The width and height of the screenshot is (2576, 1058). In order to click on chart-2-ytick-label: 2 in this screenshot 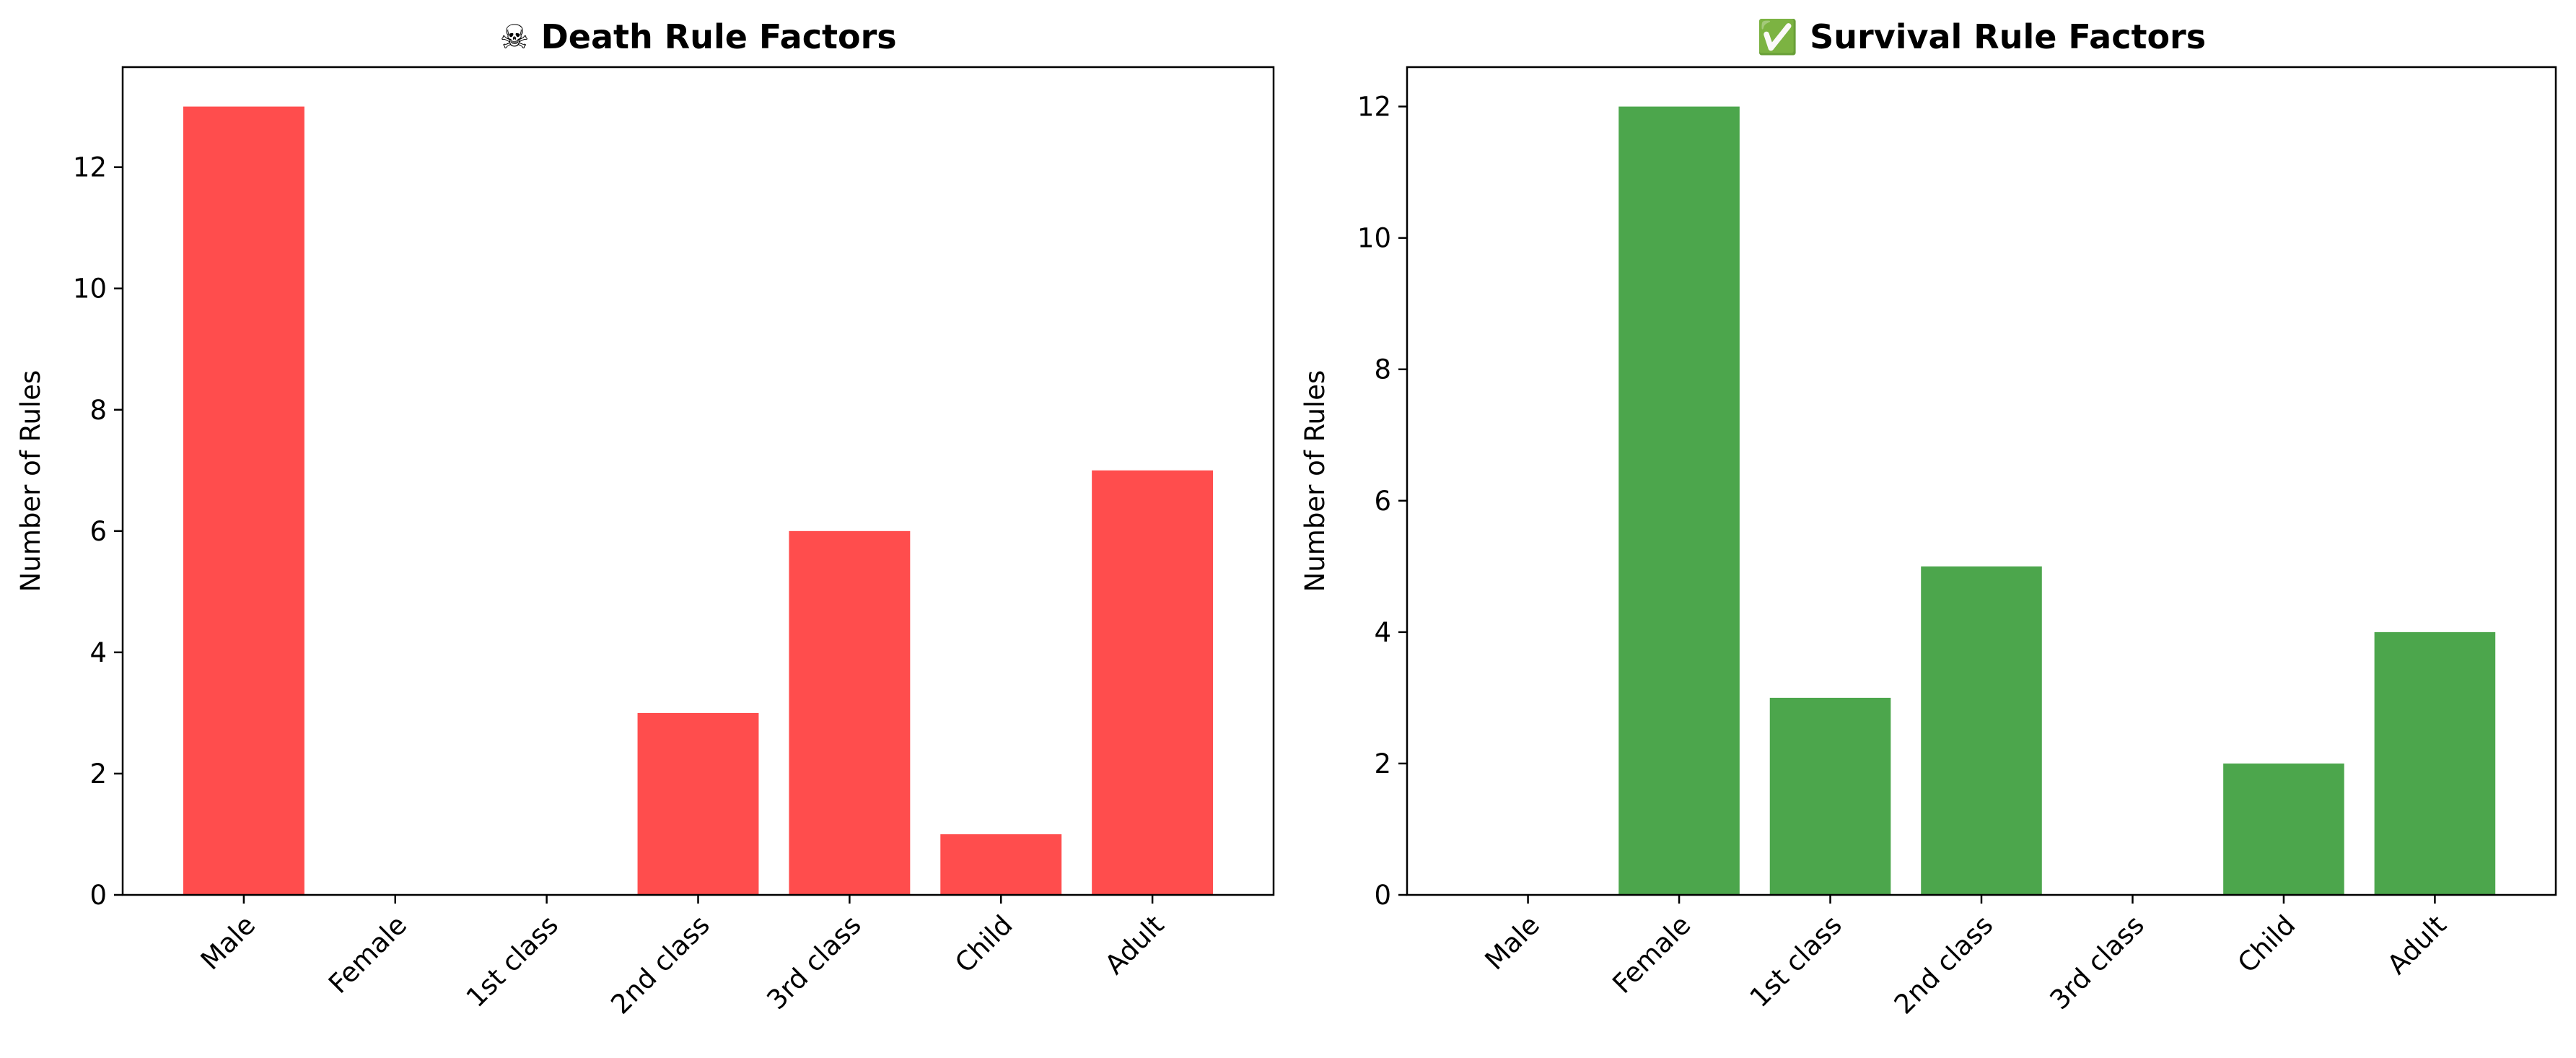, I will do `click(1382, 763)`.